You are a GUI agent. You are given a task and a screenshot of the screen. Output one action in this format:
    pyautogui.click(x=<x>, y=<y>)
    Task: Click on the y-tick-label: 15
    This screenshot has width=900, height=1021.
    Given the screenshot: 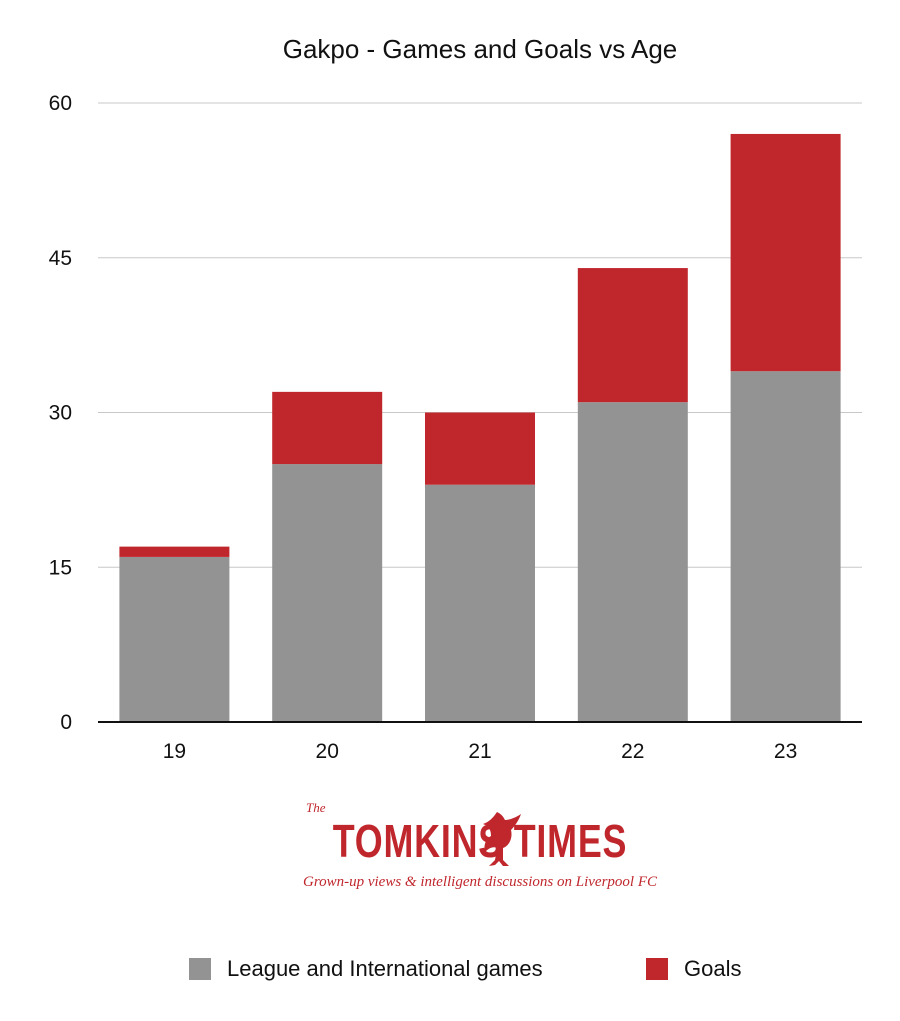 What is the action you would take?
    pyautogui.click(x=60, y=567)
    